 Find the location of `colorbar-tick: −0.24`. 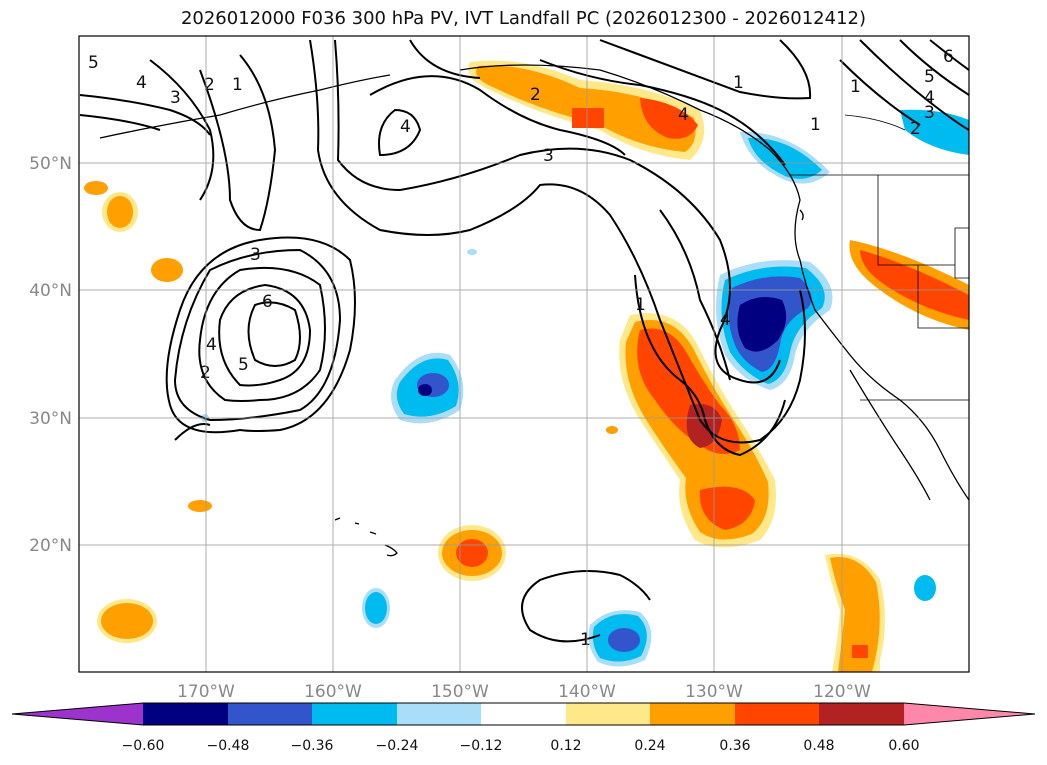

colorbar-tick: −0.24 is located at coordinates (397, 746).